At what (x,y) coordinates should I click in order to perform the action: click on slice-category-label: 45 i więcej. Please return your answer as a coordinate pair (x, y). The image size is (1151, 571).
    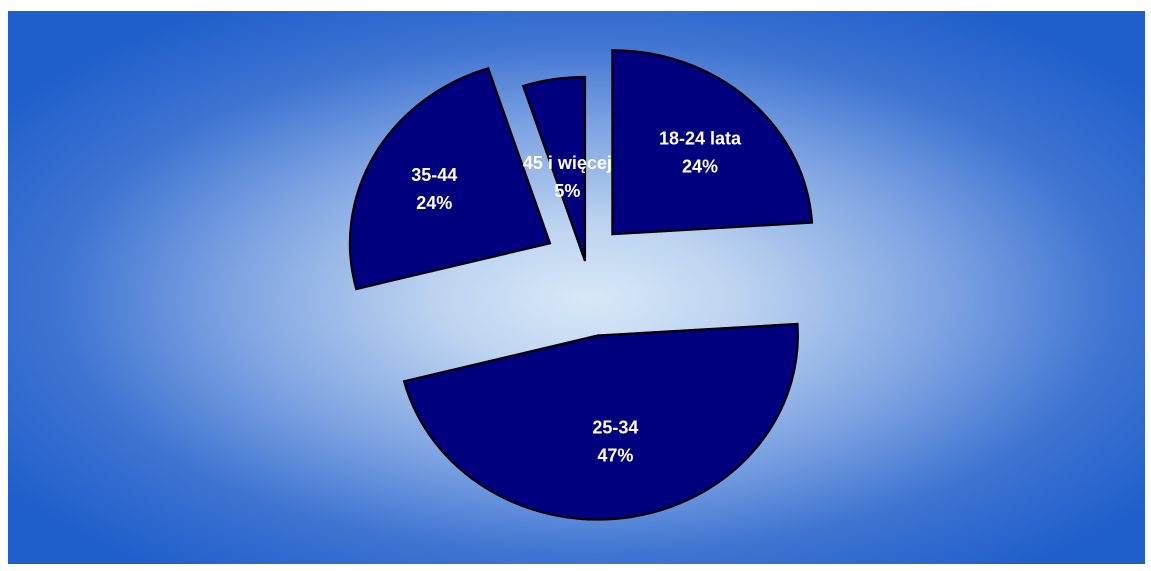
    Looking at the image, I should click on (567, 163).